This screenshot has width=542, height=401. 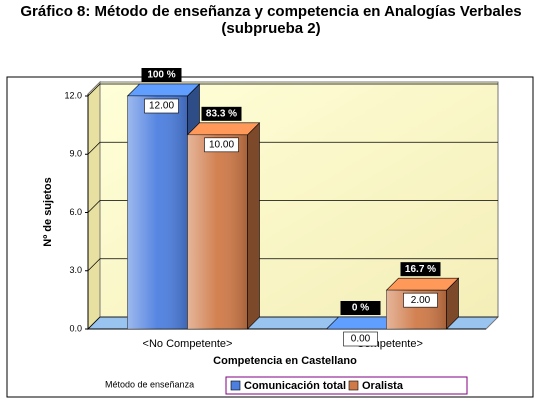 What do you see at coordinates (188, 344) in the screenshot?
I see `x-tick-label: <No Competente>` at bounding box center [188, 344].